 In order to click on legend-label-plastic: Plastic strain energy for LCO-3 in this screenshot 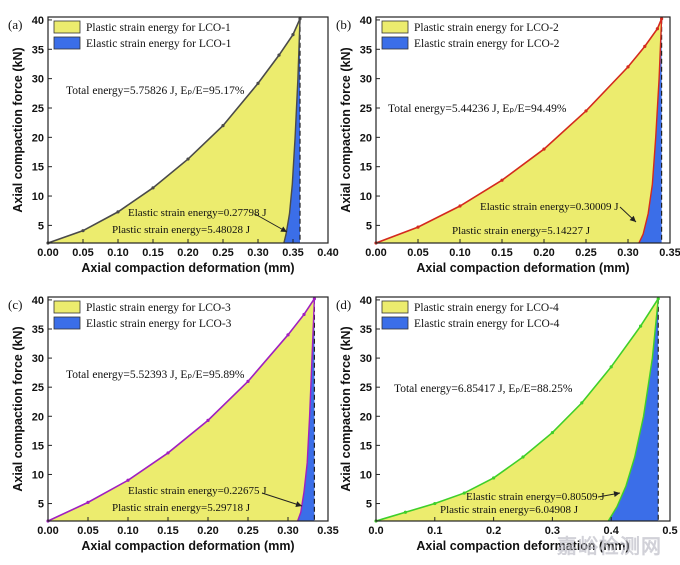, I will do `click(158, 308)`.